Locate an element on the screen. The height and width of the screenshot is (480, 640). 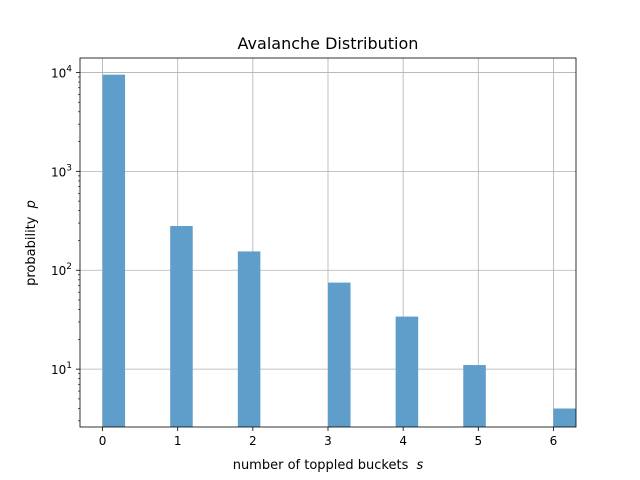
y-tick-label-100: 10² is located at coordinates (61, 270).